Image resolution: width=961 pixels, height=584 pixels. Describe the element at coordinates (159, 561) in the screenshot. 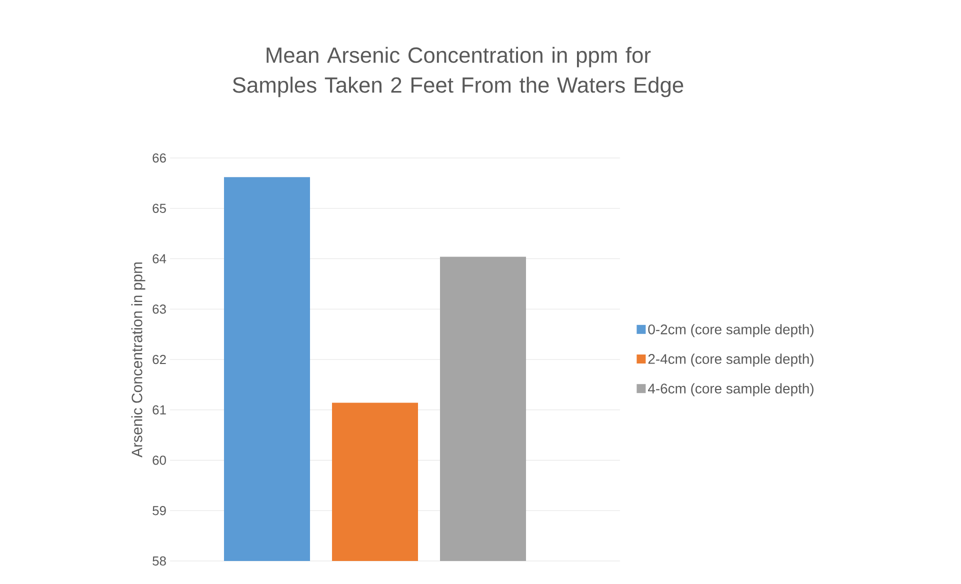

I see `y-tick-label: 58` at that location.